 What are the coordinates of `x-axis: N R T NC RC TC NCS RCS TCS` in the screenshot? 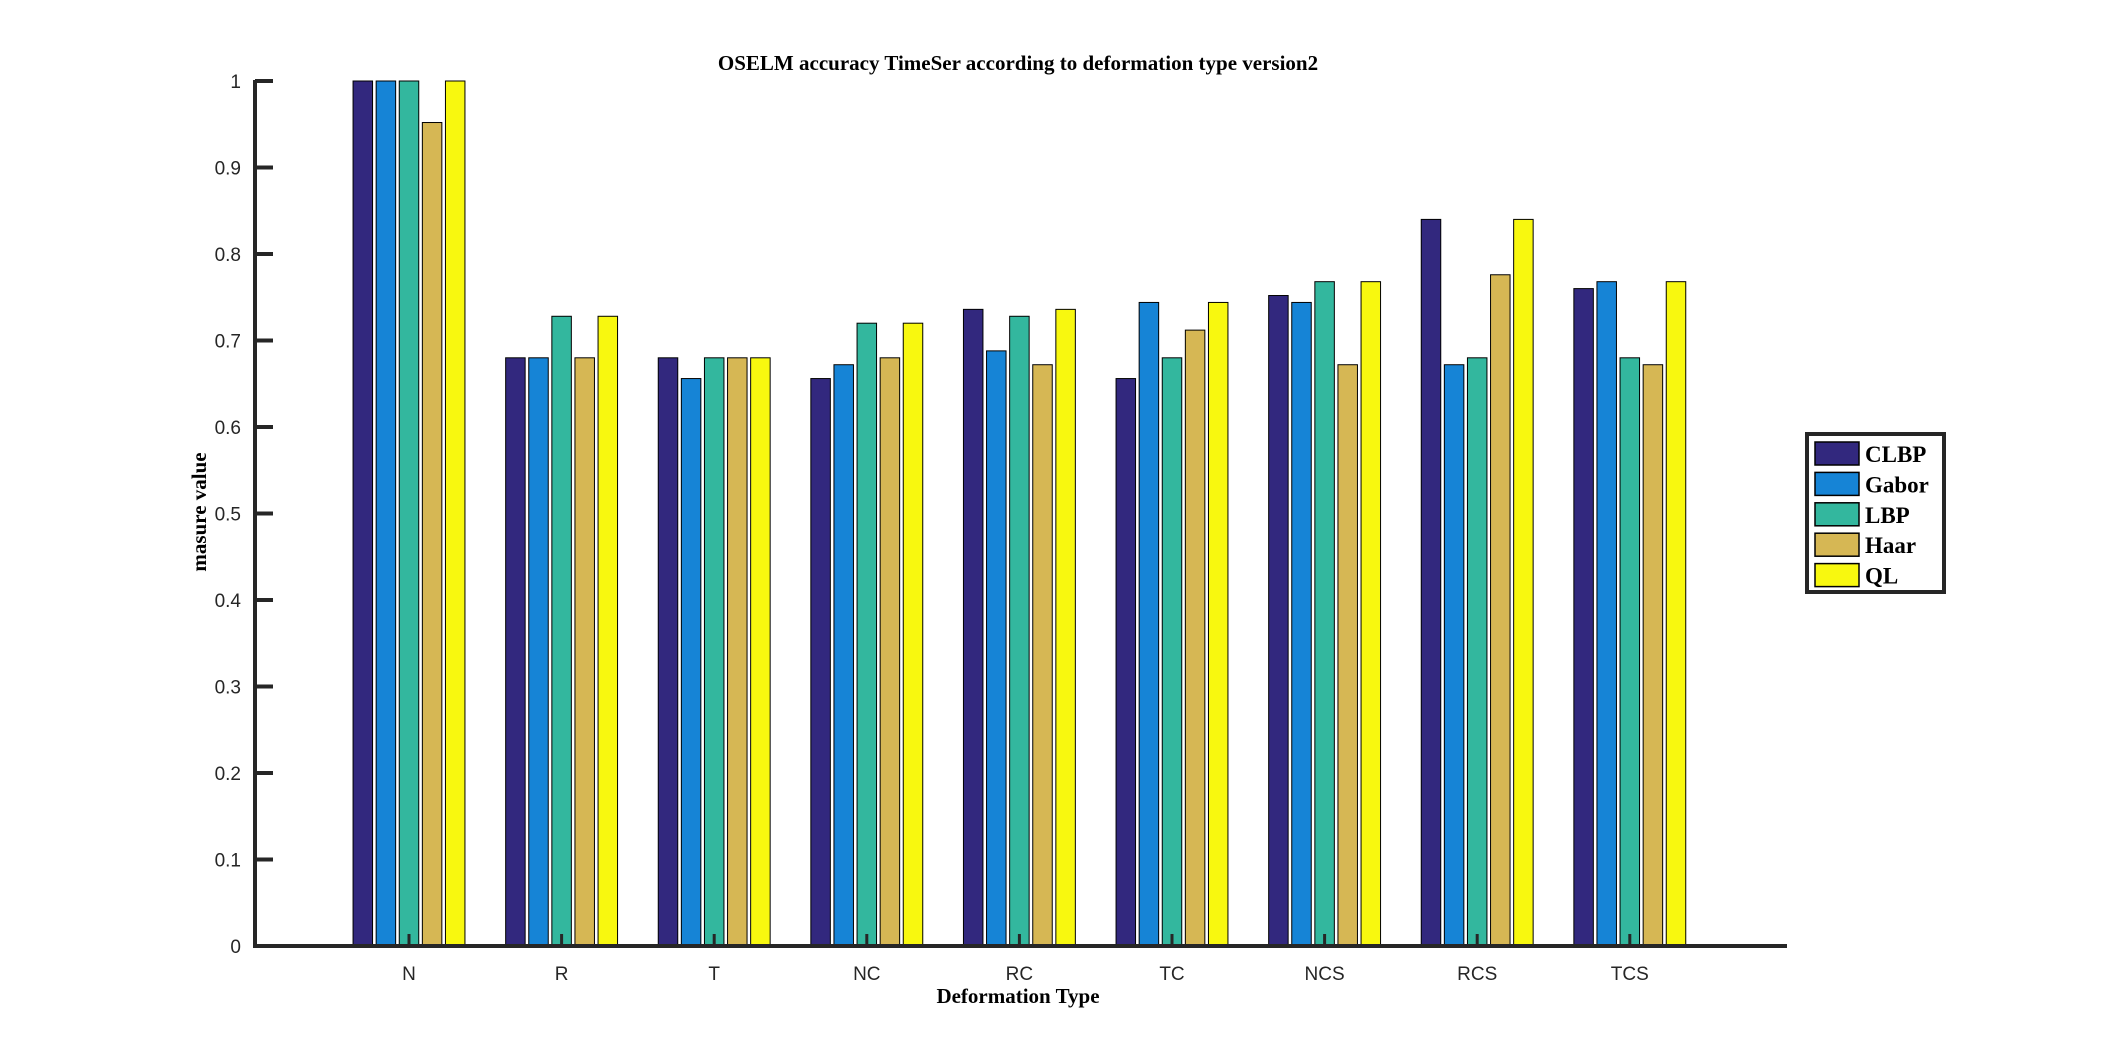 It's located at (1020, 959).